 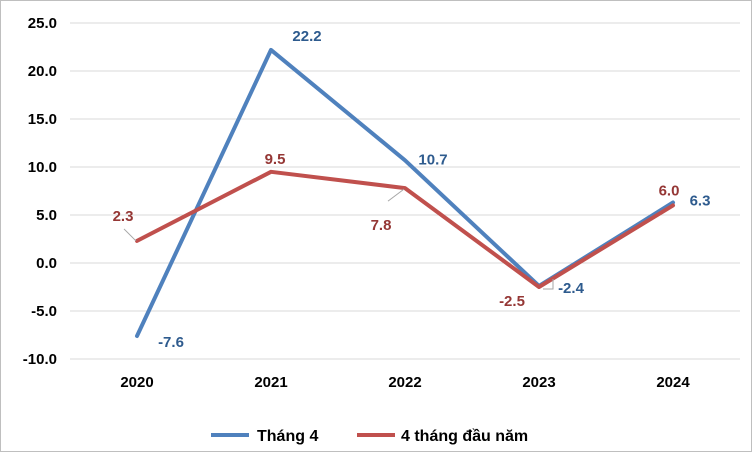 What do you see at coordinates (287, 436) in the screenshot?
I see `legend-label: Tháng 4` at bounding box center [287, 436].